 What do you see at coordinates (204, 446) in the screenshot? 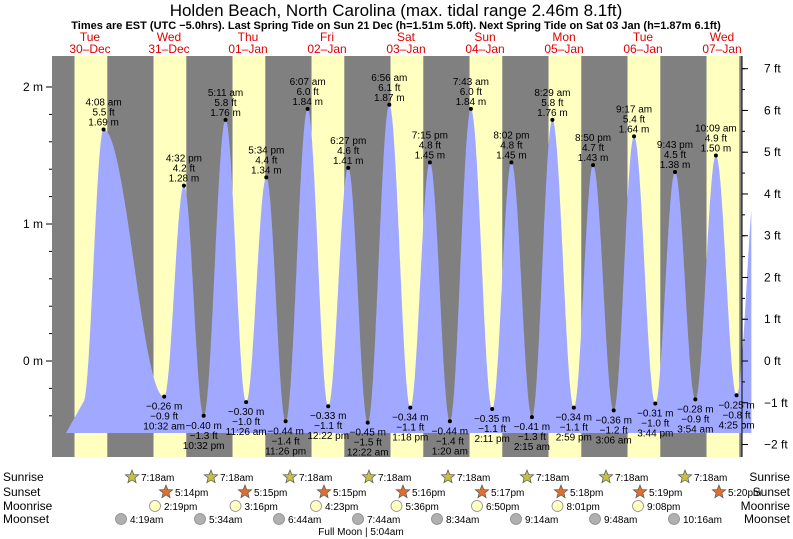
I see `low-tide-time: 10:32 pm` at bounding box center [204, 446].